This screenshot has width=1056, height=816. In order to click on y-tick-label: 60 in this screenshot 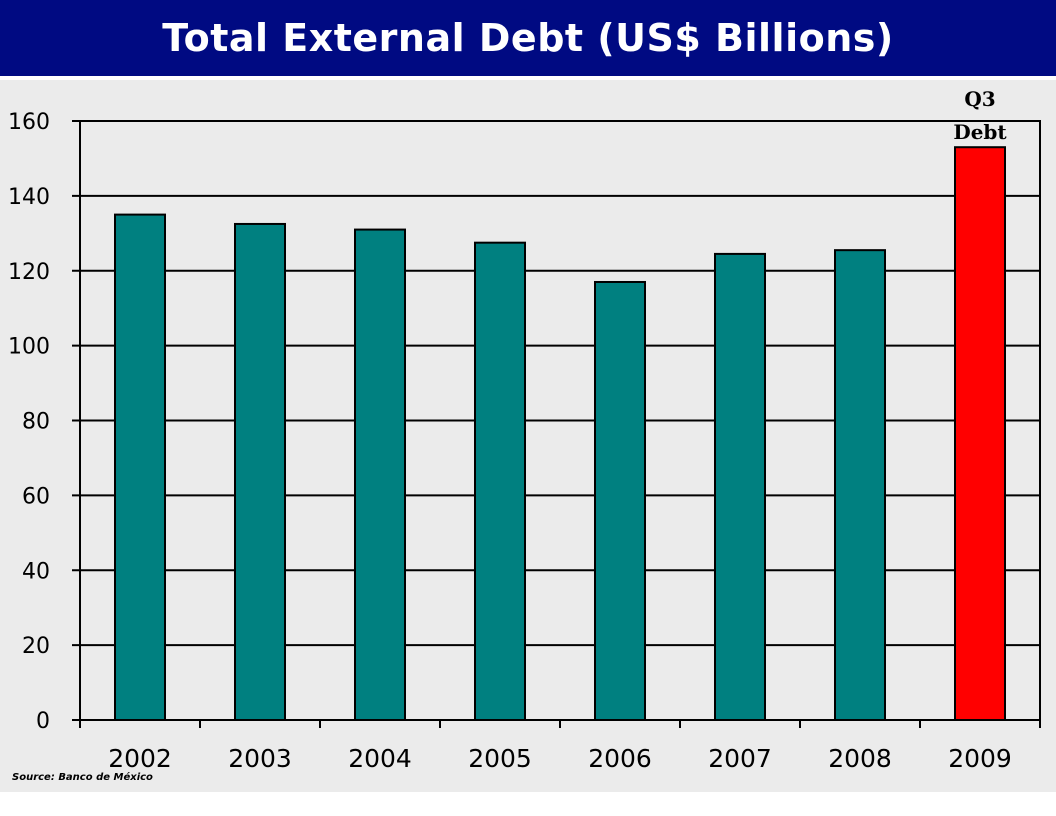, I will do `click(36, 496)`.